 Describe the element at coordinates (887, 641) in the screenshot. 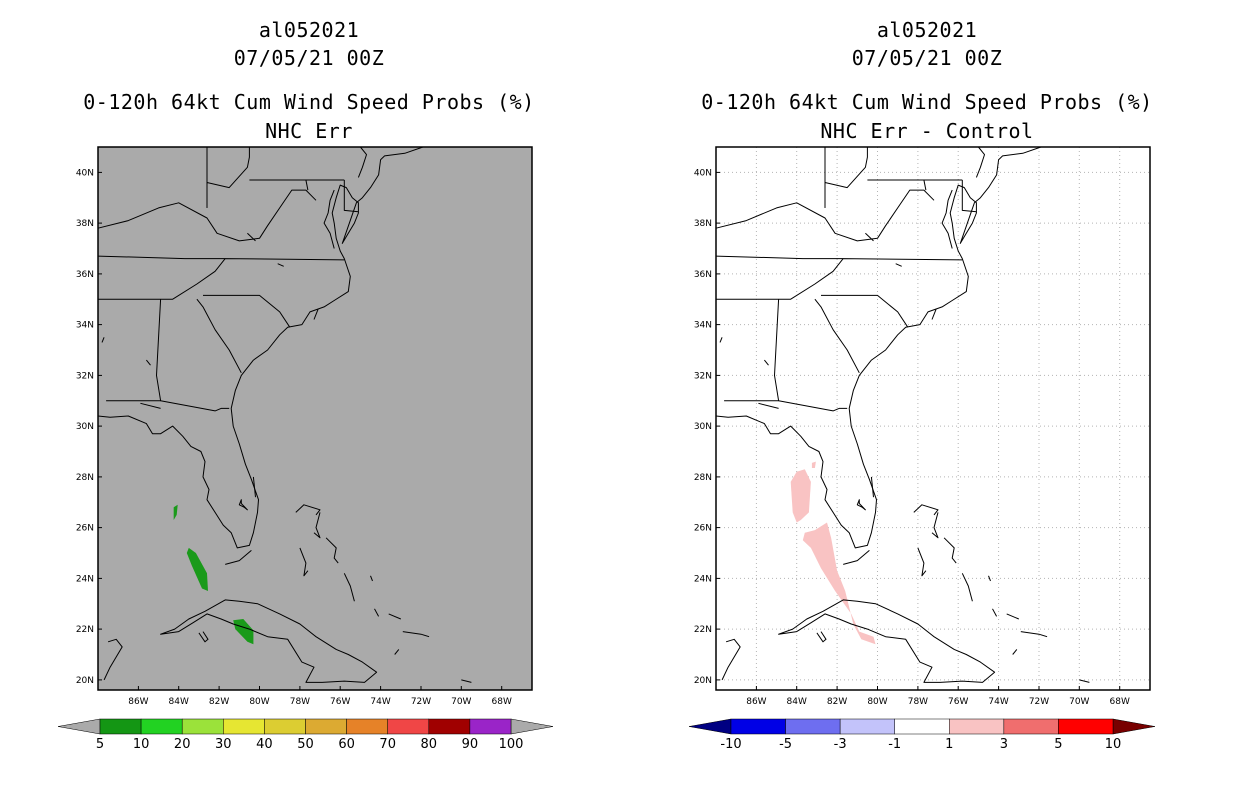

I see `right-cuba-coast` at that location.